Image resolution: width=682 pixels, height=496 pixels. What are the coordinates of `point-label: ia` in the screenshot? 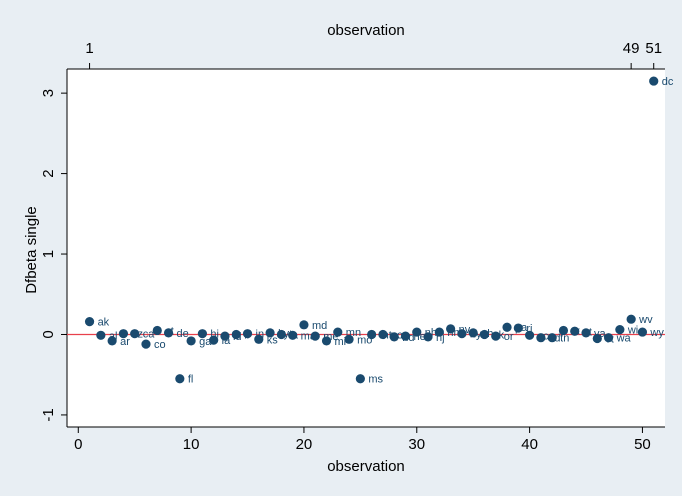 It's located at (226, 341).